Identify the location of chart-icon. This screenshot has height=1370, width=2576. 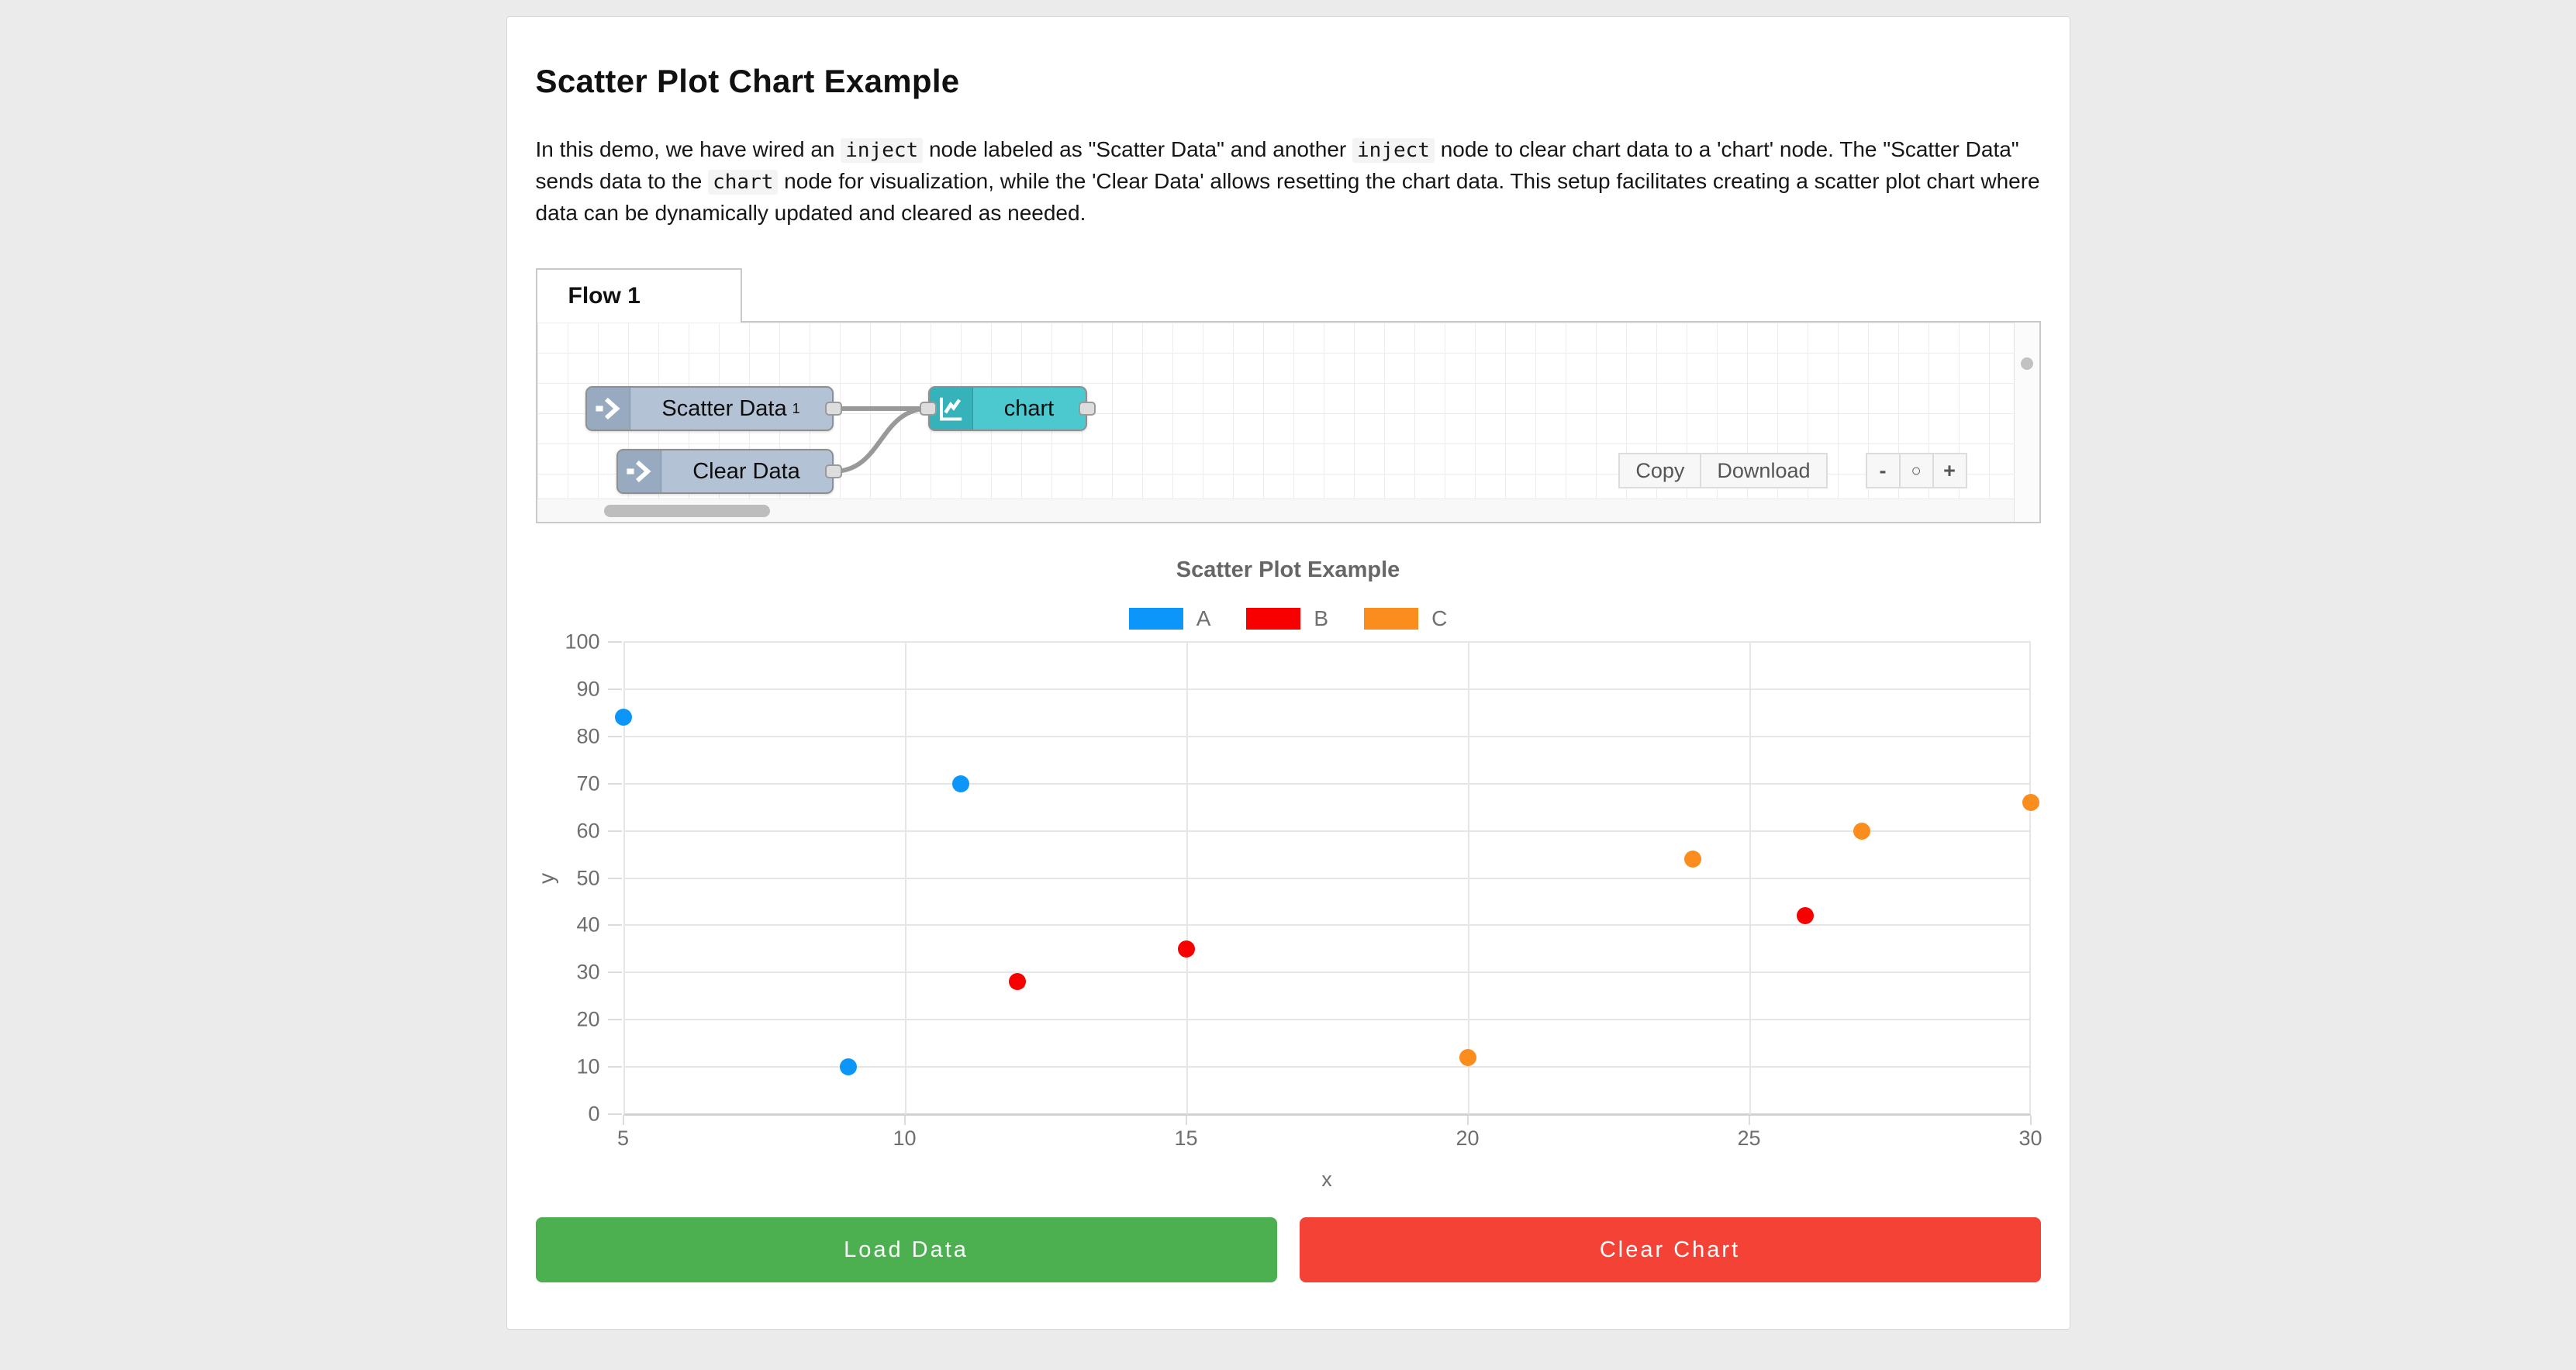
(951, 409).